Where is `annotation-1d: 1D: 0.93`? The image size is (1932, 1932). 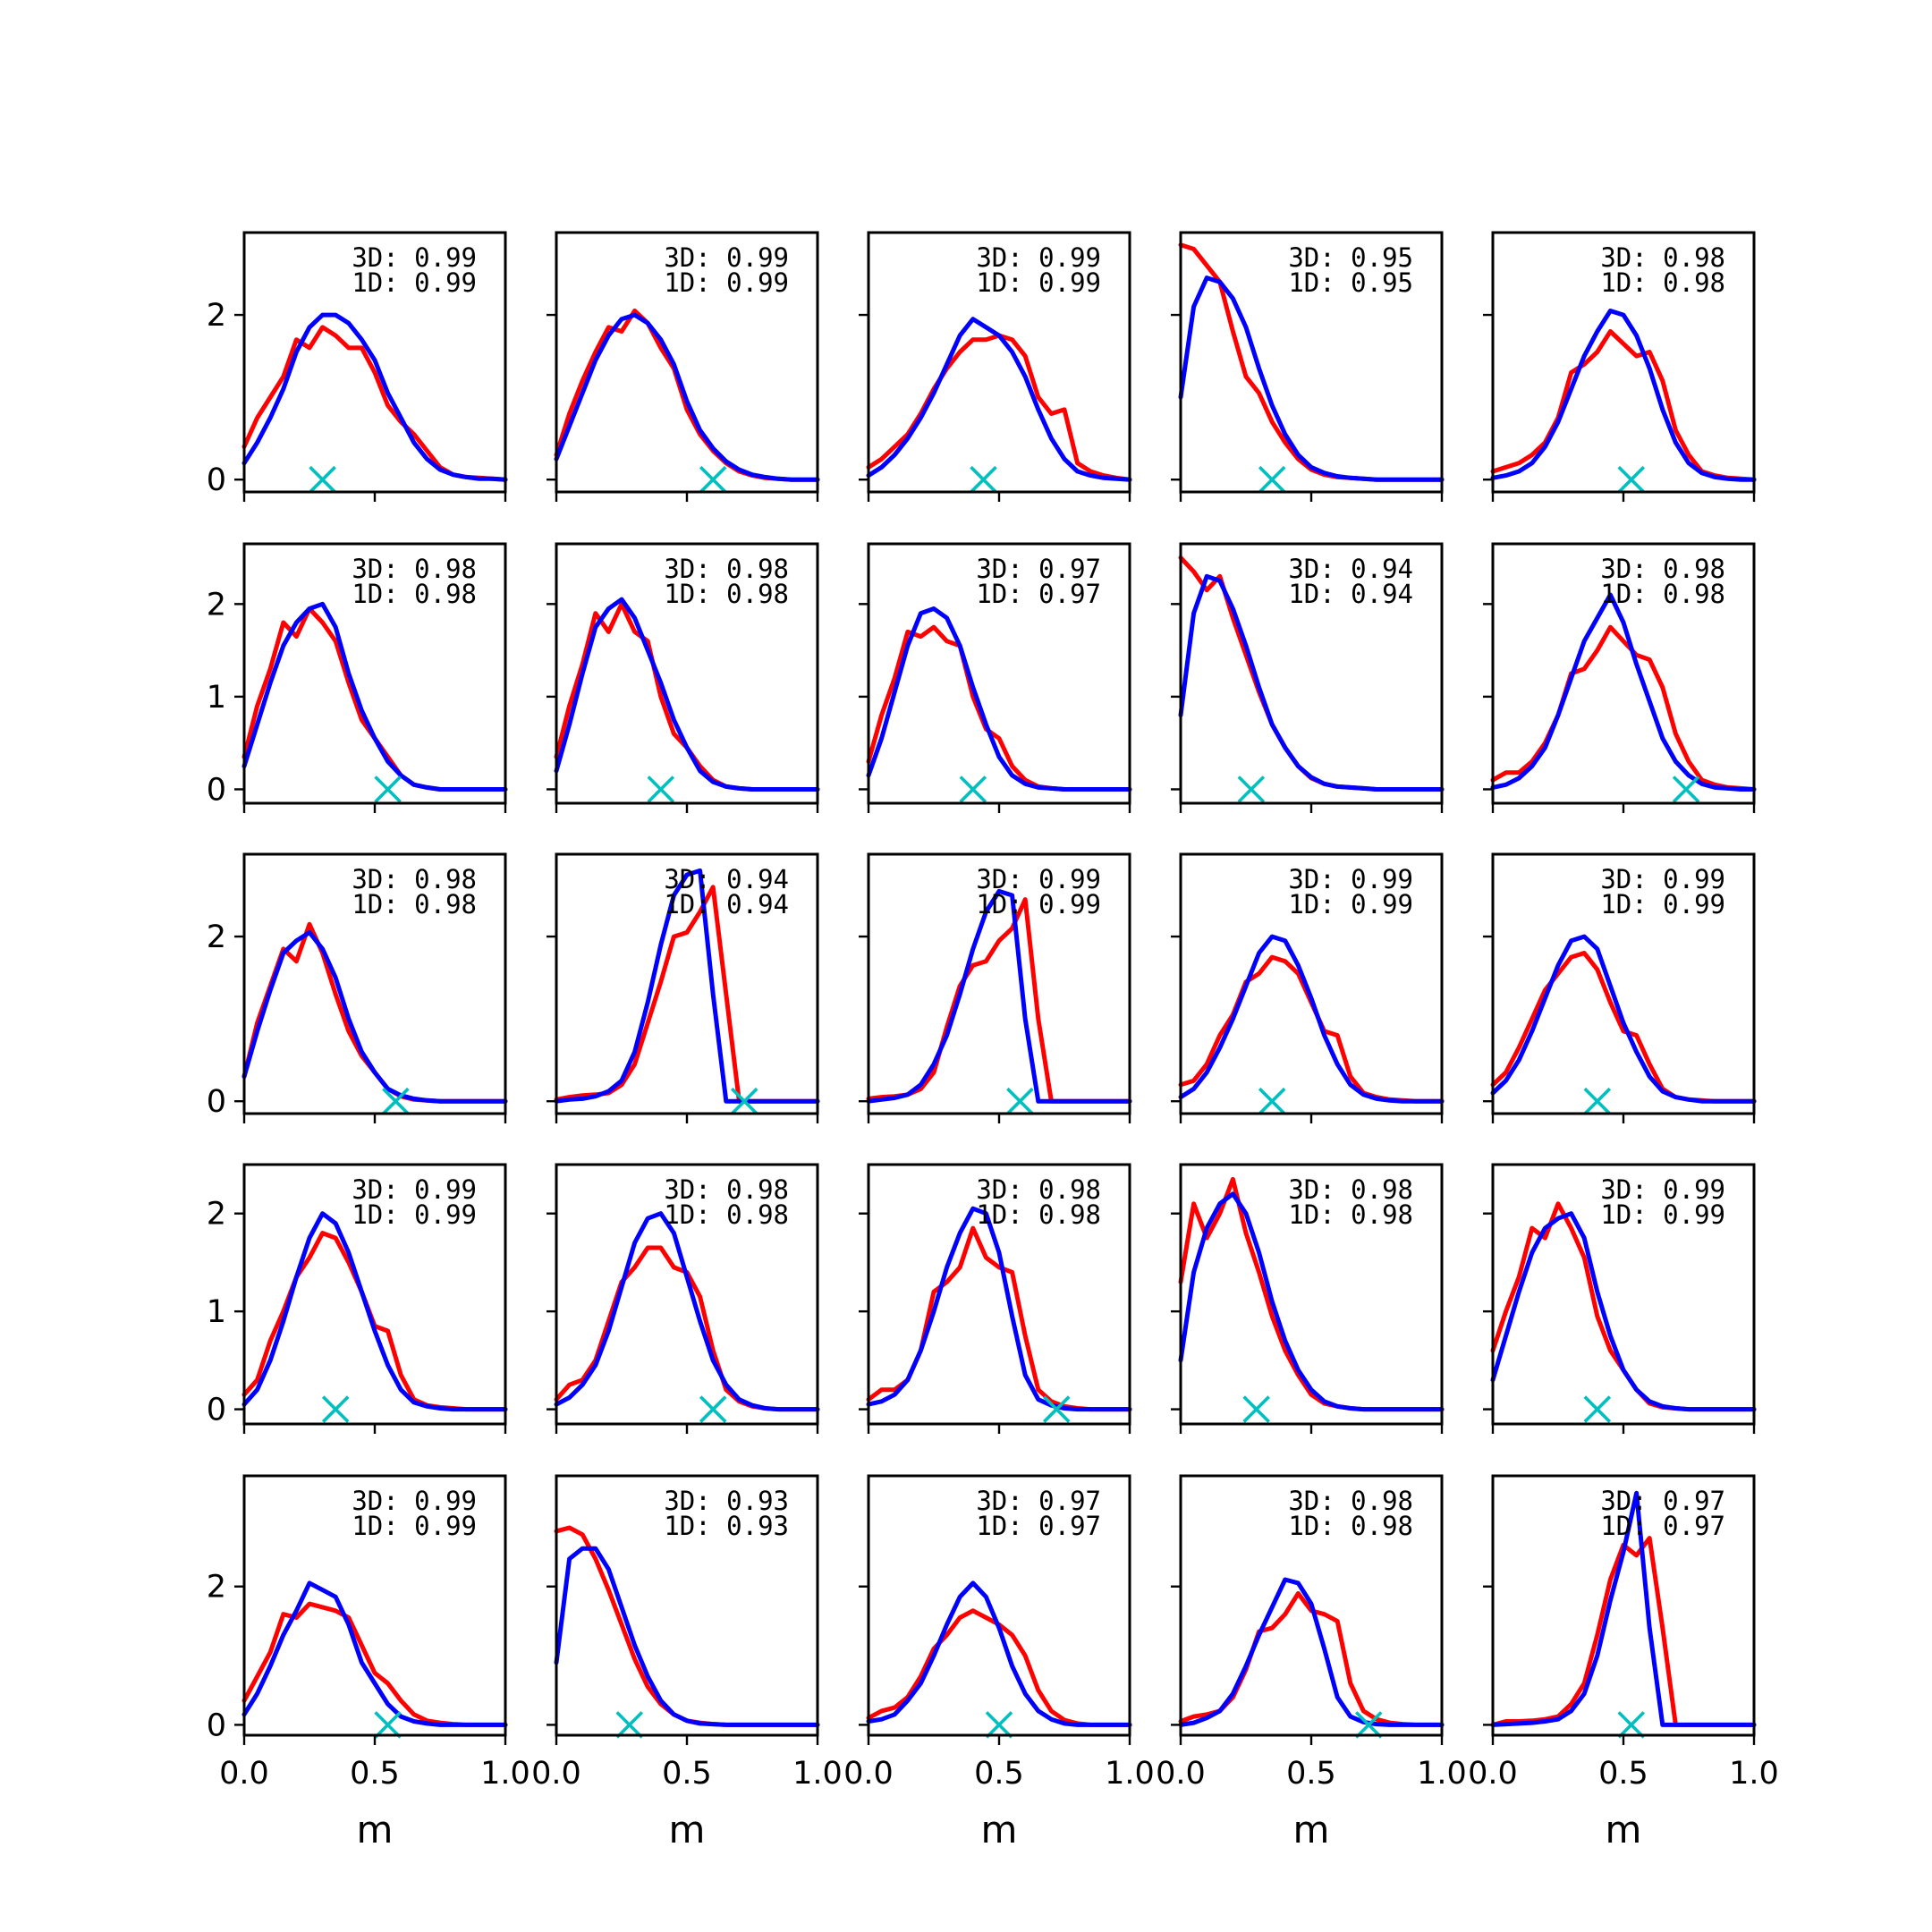 annotation-1d: 1D: 0.93 is located at coordinates (726, 1526).